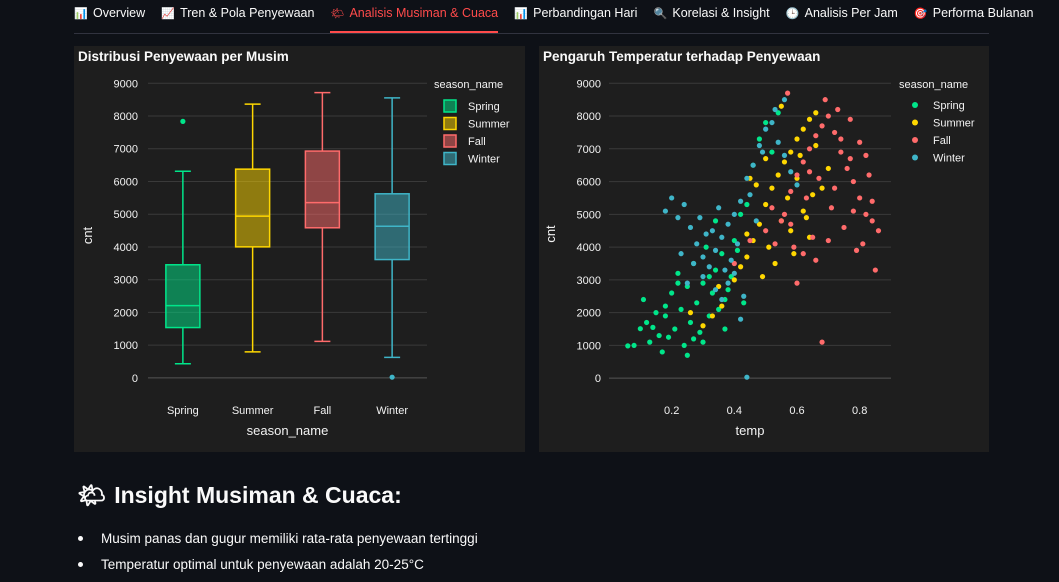 This screenshot has width=1059, height=582. I want to click on target-icon: 🎯, so click(920, 13).